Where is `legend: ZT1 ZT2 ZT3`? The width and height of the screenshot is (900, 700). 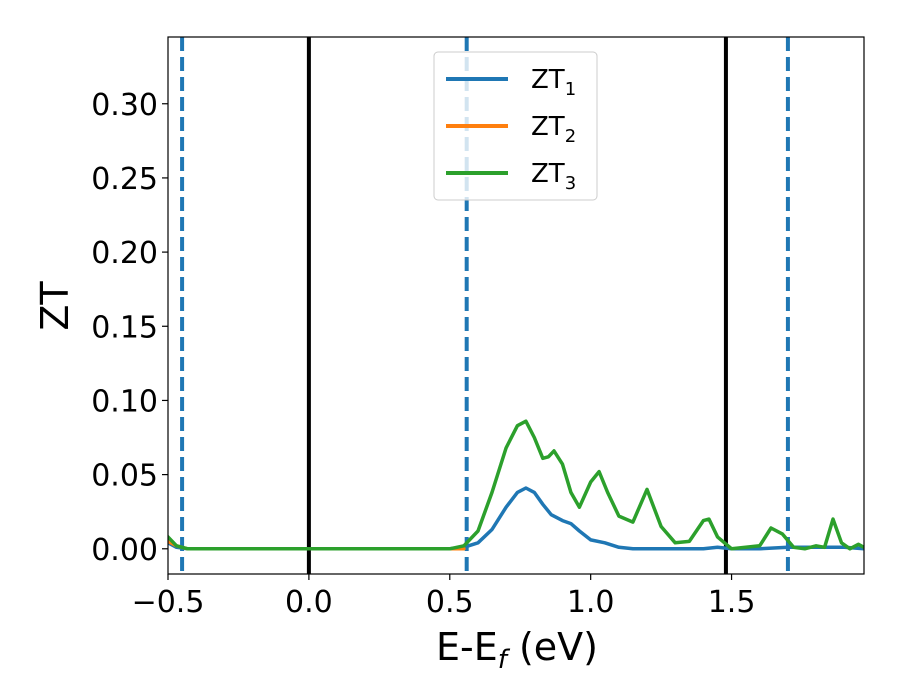
legend: ZT1 ZT2 ZT3 is located at coordinates (515, 126).